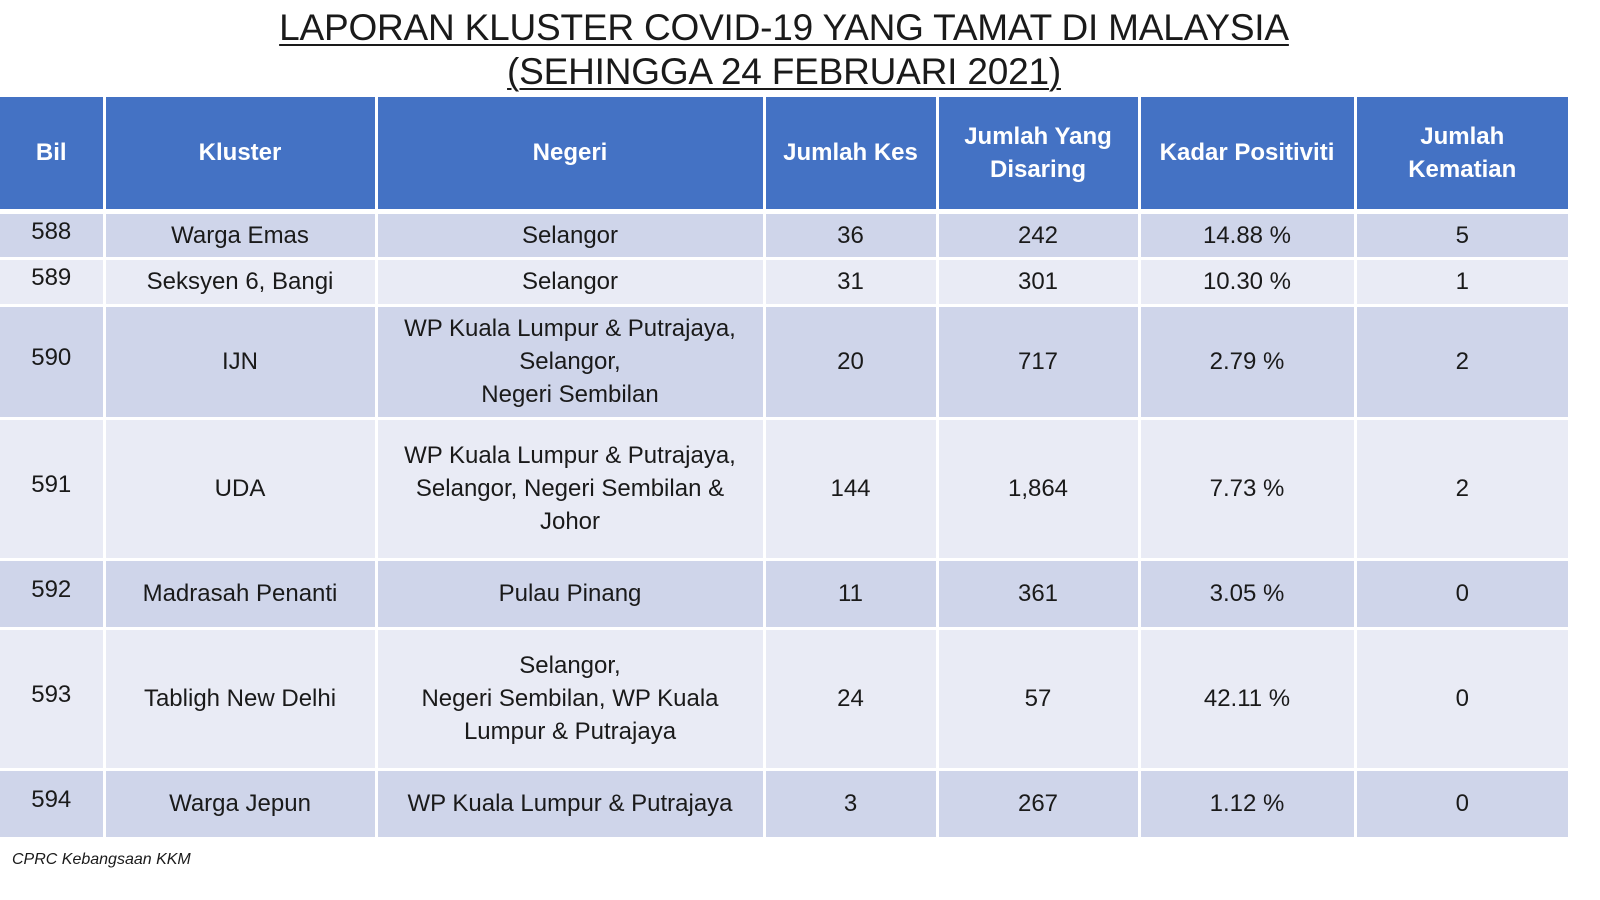 Image resolution: width=1600 pixels, height=900 pixels. Describe the element at coordinates (571, 155) in the screenshot. I see `header-negeri: Negeri` at that location.